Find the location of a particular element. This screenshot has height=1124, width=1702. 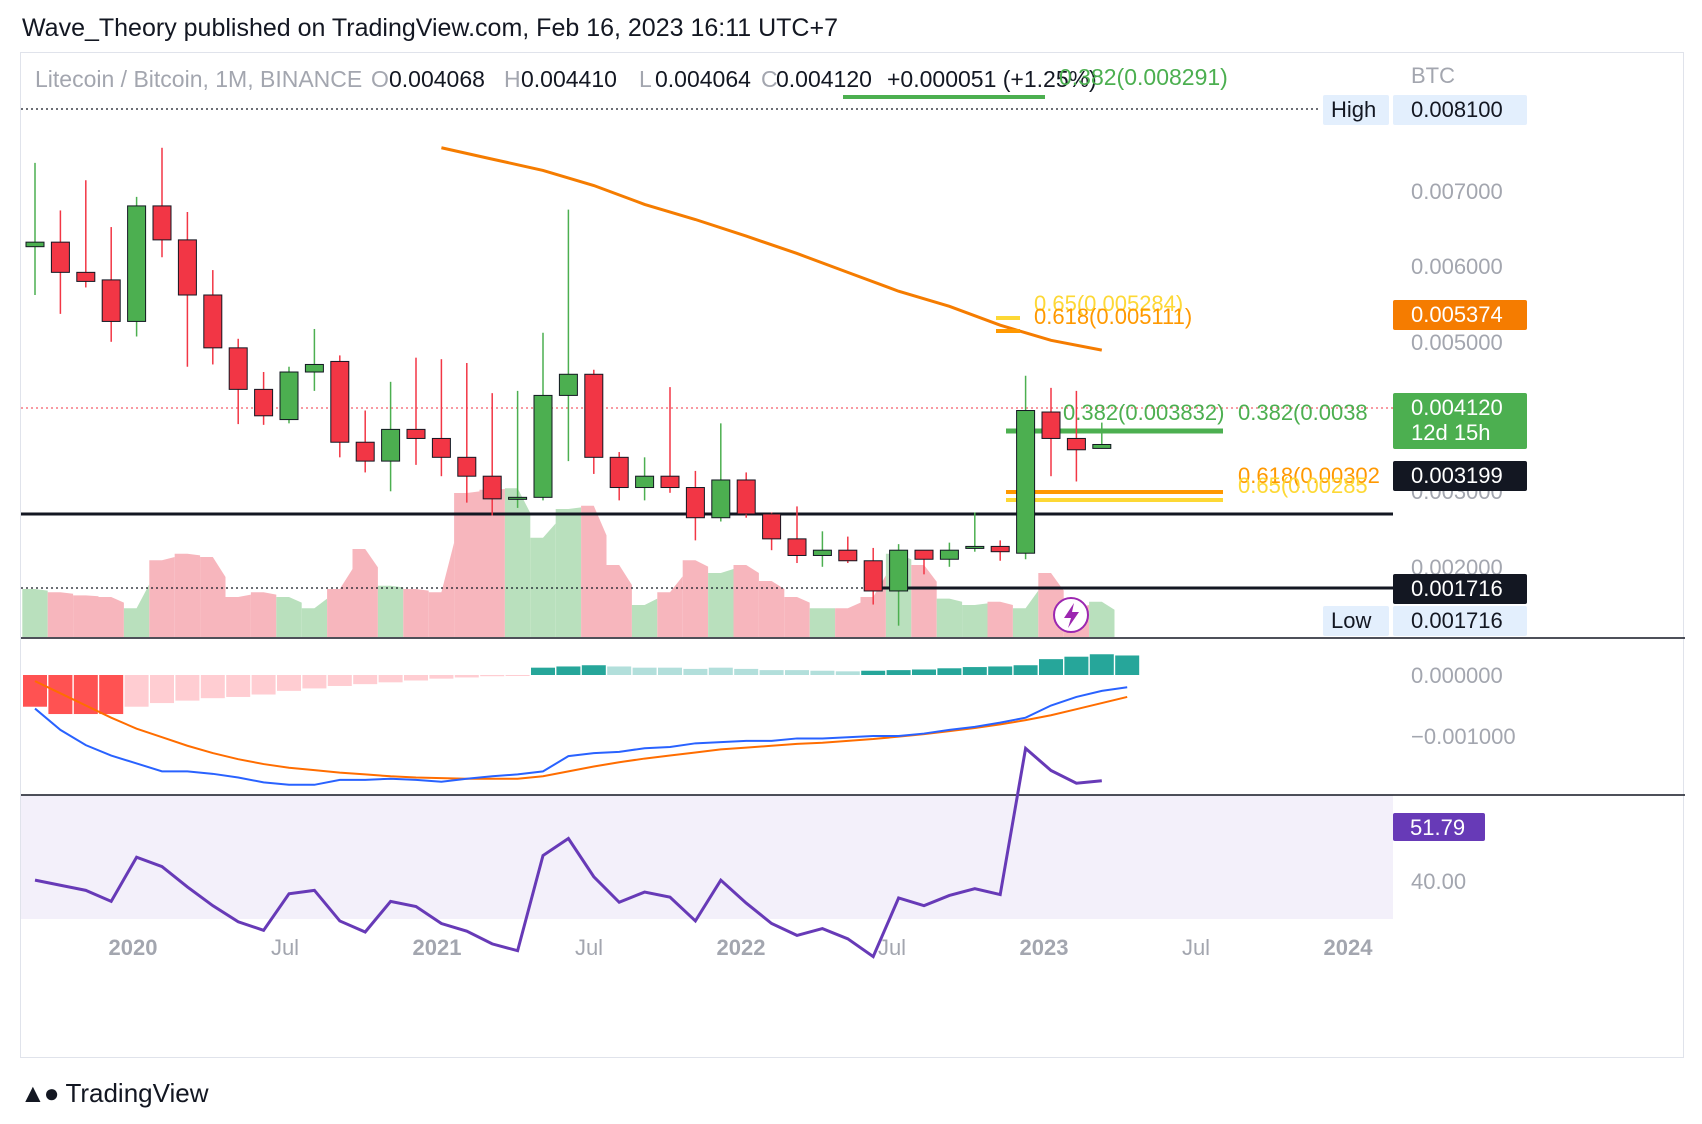

legend-high-value: 0.004410 is located at coordinates (569, 79).